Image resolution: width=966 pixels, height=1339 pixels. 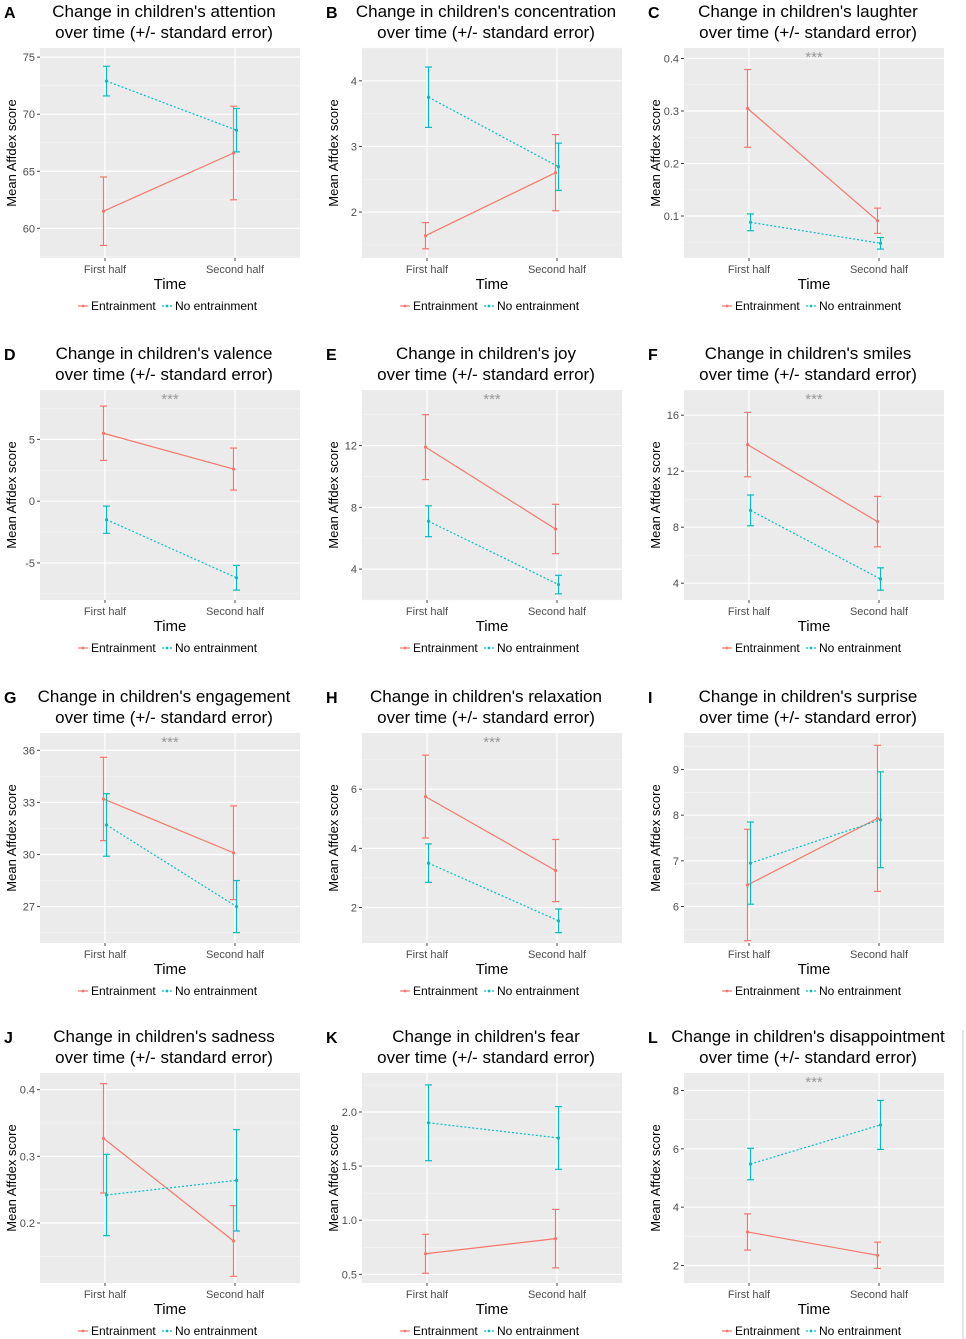 I want to click on y-tick-label: -5, so click(x=30, y=564).